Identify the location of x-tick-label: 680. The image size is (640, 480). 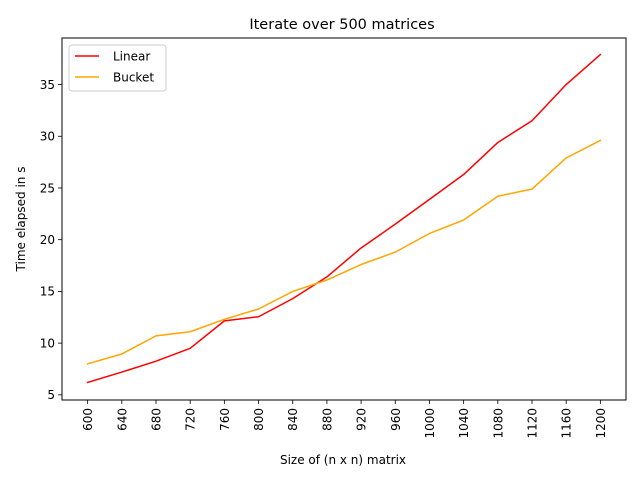
(157, 419).